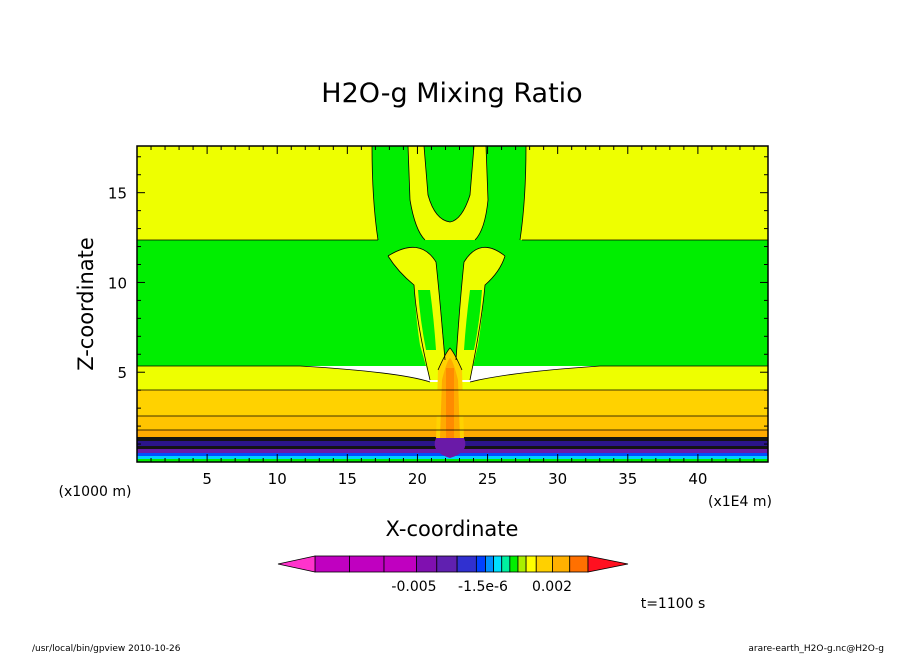  What do you see at coordinates (117, 194) in the screenshot?
I see `y-tick-label: 15` at bounding box center [117, 194].